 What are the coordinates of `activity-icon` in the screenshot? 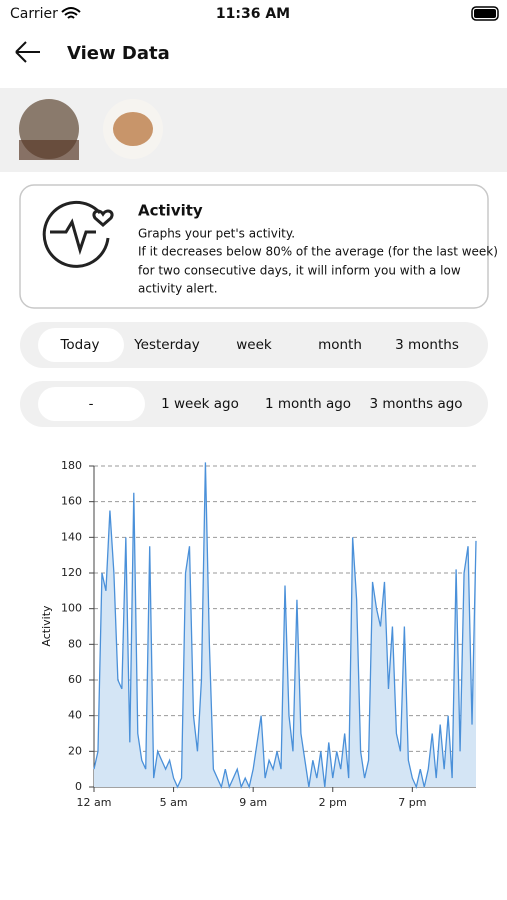 It's located at (78, 234).